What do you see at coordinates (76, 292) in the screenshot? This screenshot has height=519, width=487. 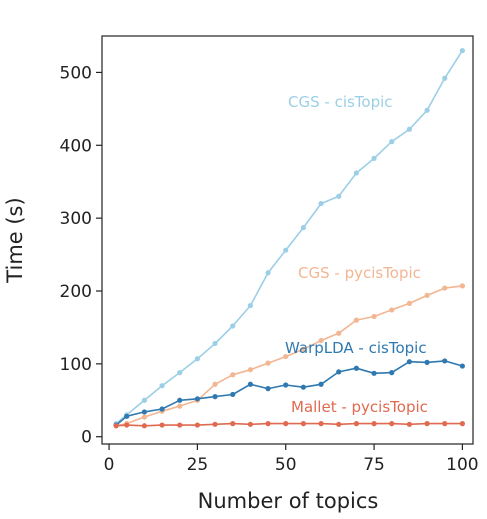 I see `y-tick-label: 200` at bounding box center [76, 292].